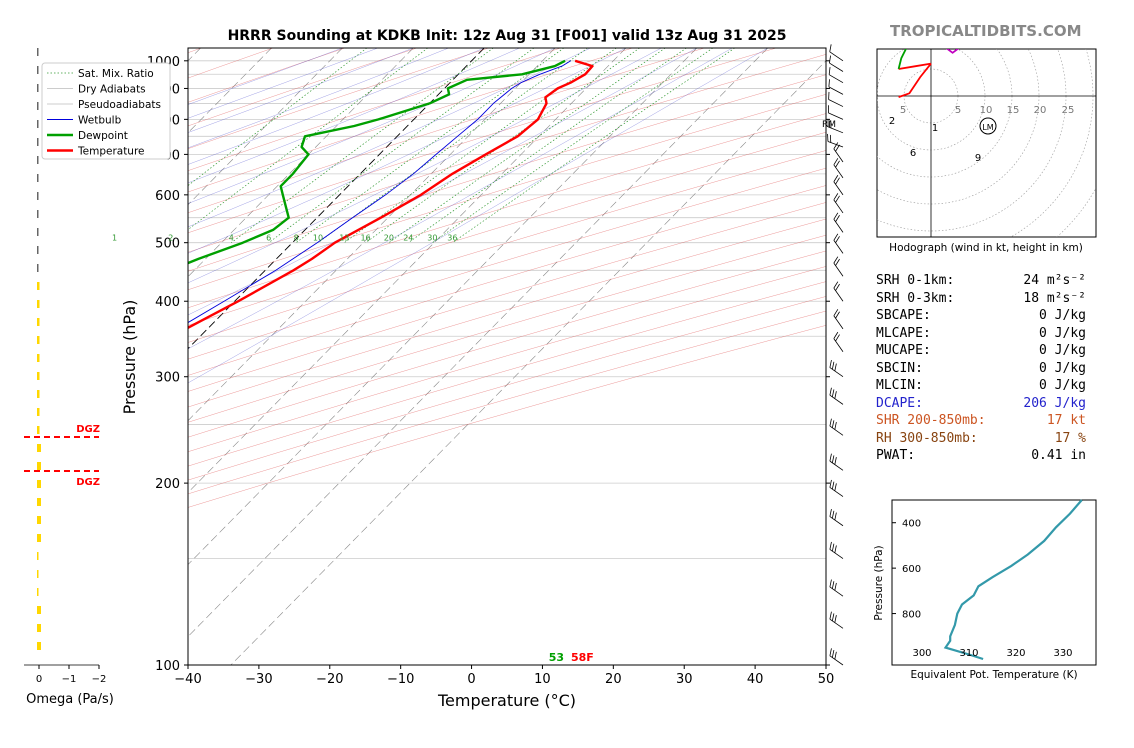 Image resolution: width=1134 pixels, height=748 pixels. Describe the element at coordinates (231, 238) in the screenshot. I see `mixing-ratio-label: 4` at that location.